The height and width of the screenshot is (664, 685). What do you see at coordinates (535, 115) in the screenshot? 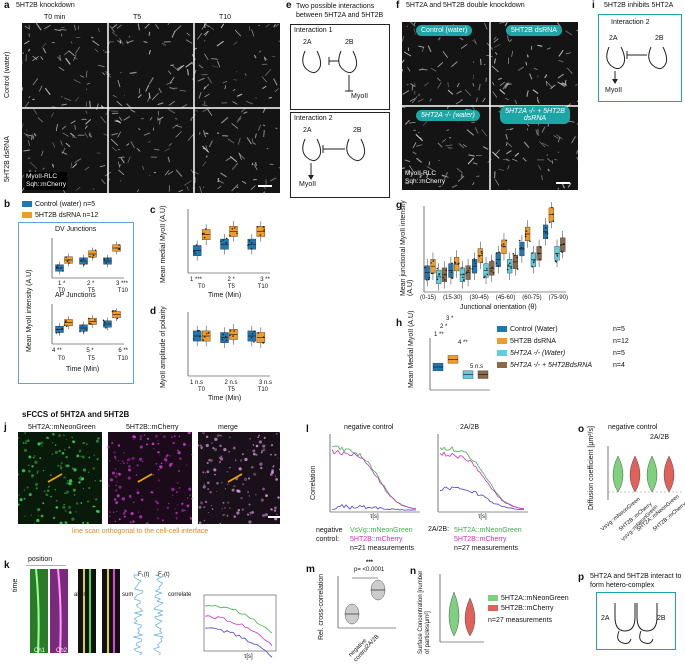
I see `pill-double: 5HT2A -/- + 5HT2B dsRNA` at bounding box center [535, 115].